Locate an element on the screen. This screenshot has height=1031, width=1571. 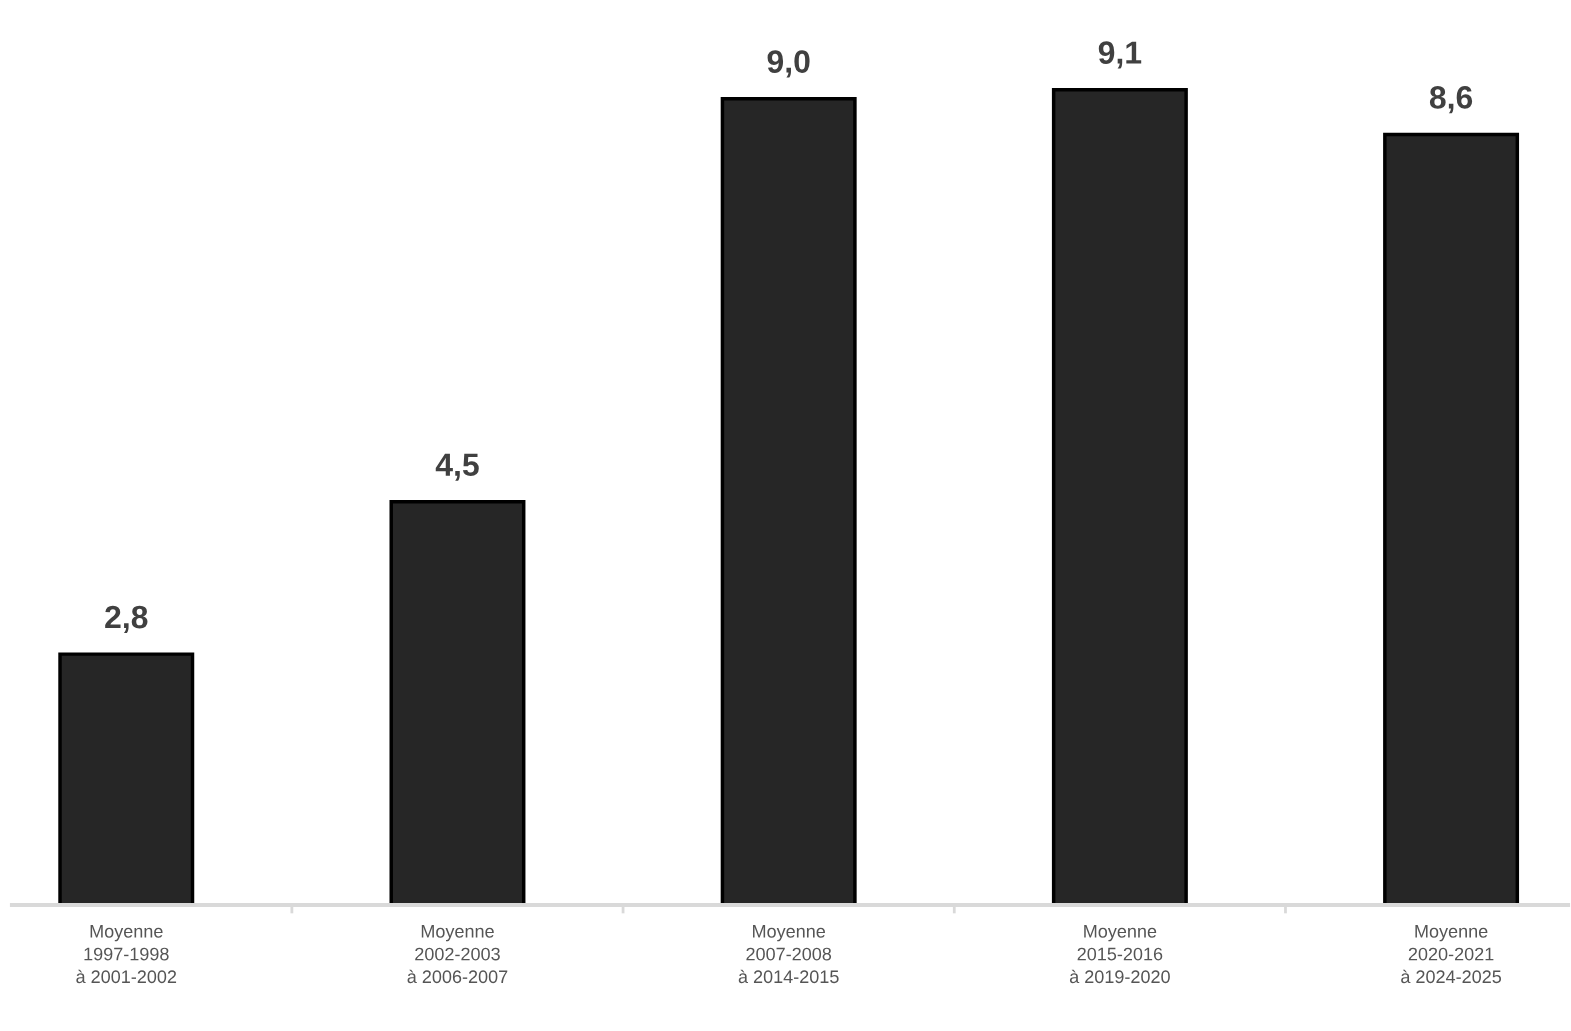
data-label: 4,5 is located at coordinates (457, 467).